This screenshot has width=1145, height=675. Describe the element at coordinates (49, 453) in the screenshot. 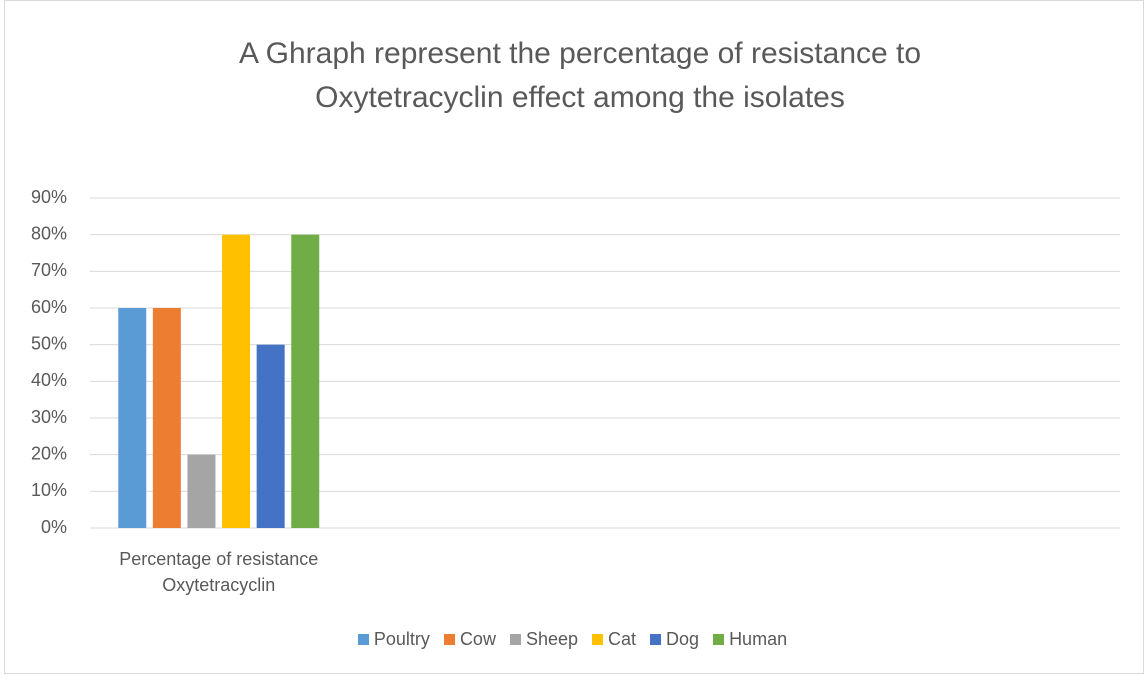

I see `y-tick-label: 20%` at that location.